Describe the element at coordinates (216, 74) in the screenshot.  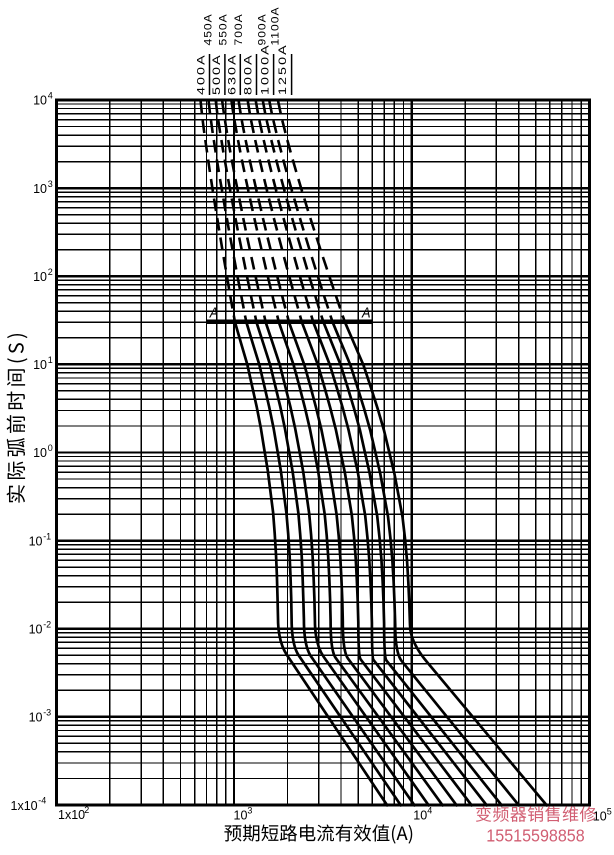
I see `svg-text: 500A` at that location.